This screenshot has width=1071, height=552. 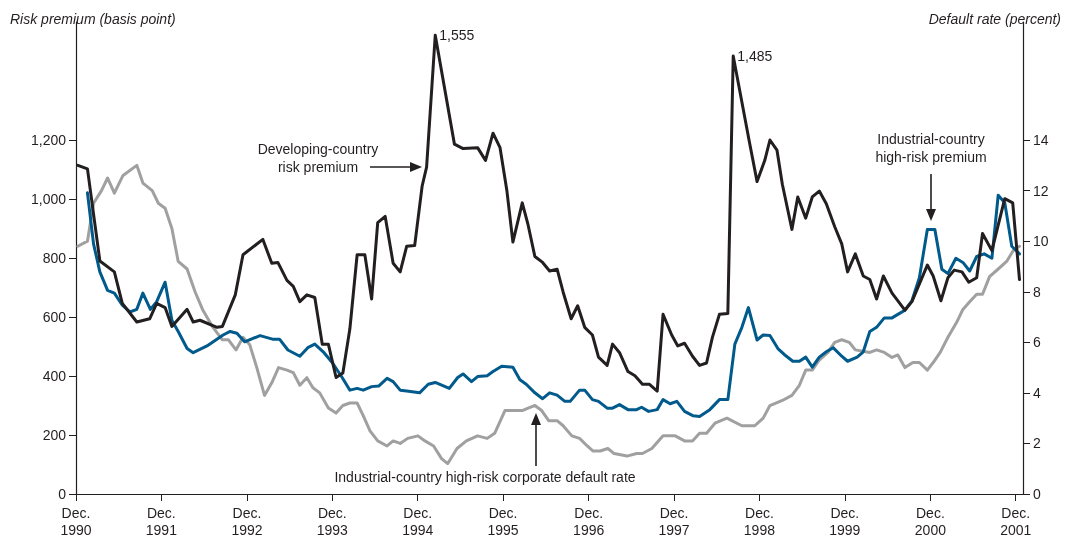 I want to click on y2-axis-title: Default rate (percent), so click(x=995, y=19).